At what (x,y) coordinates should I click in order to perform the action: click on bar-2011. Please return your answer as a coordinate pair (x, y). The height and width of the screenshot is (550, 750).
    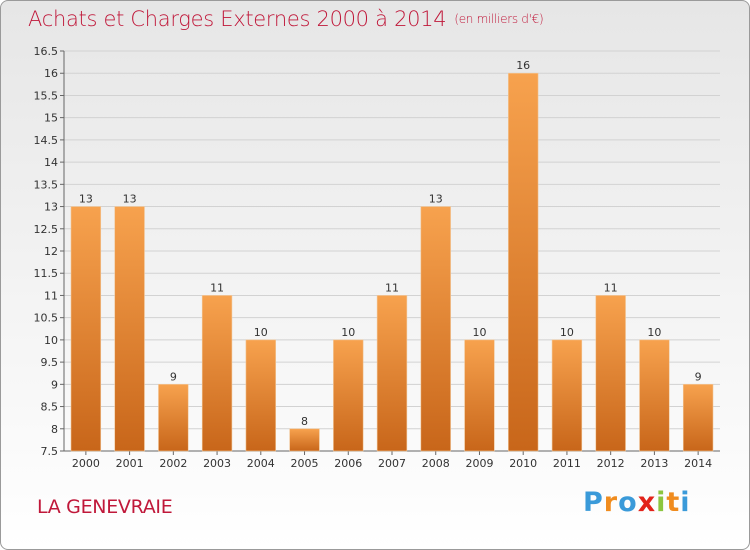
    Looking at the image, I should click on (567, 395).